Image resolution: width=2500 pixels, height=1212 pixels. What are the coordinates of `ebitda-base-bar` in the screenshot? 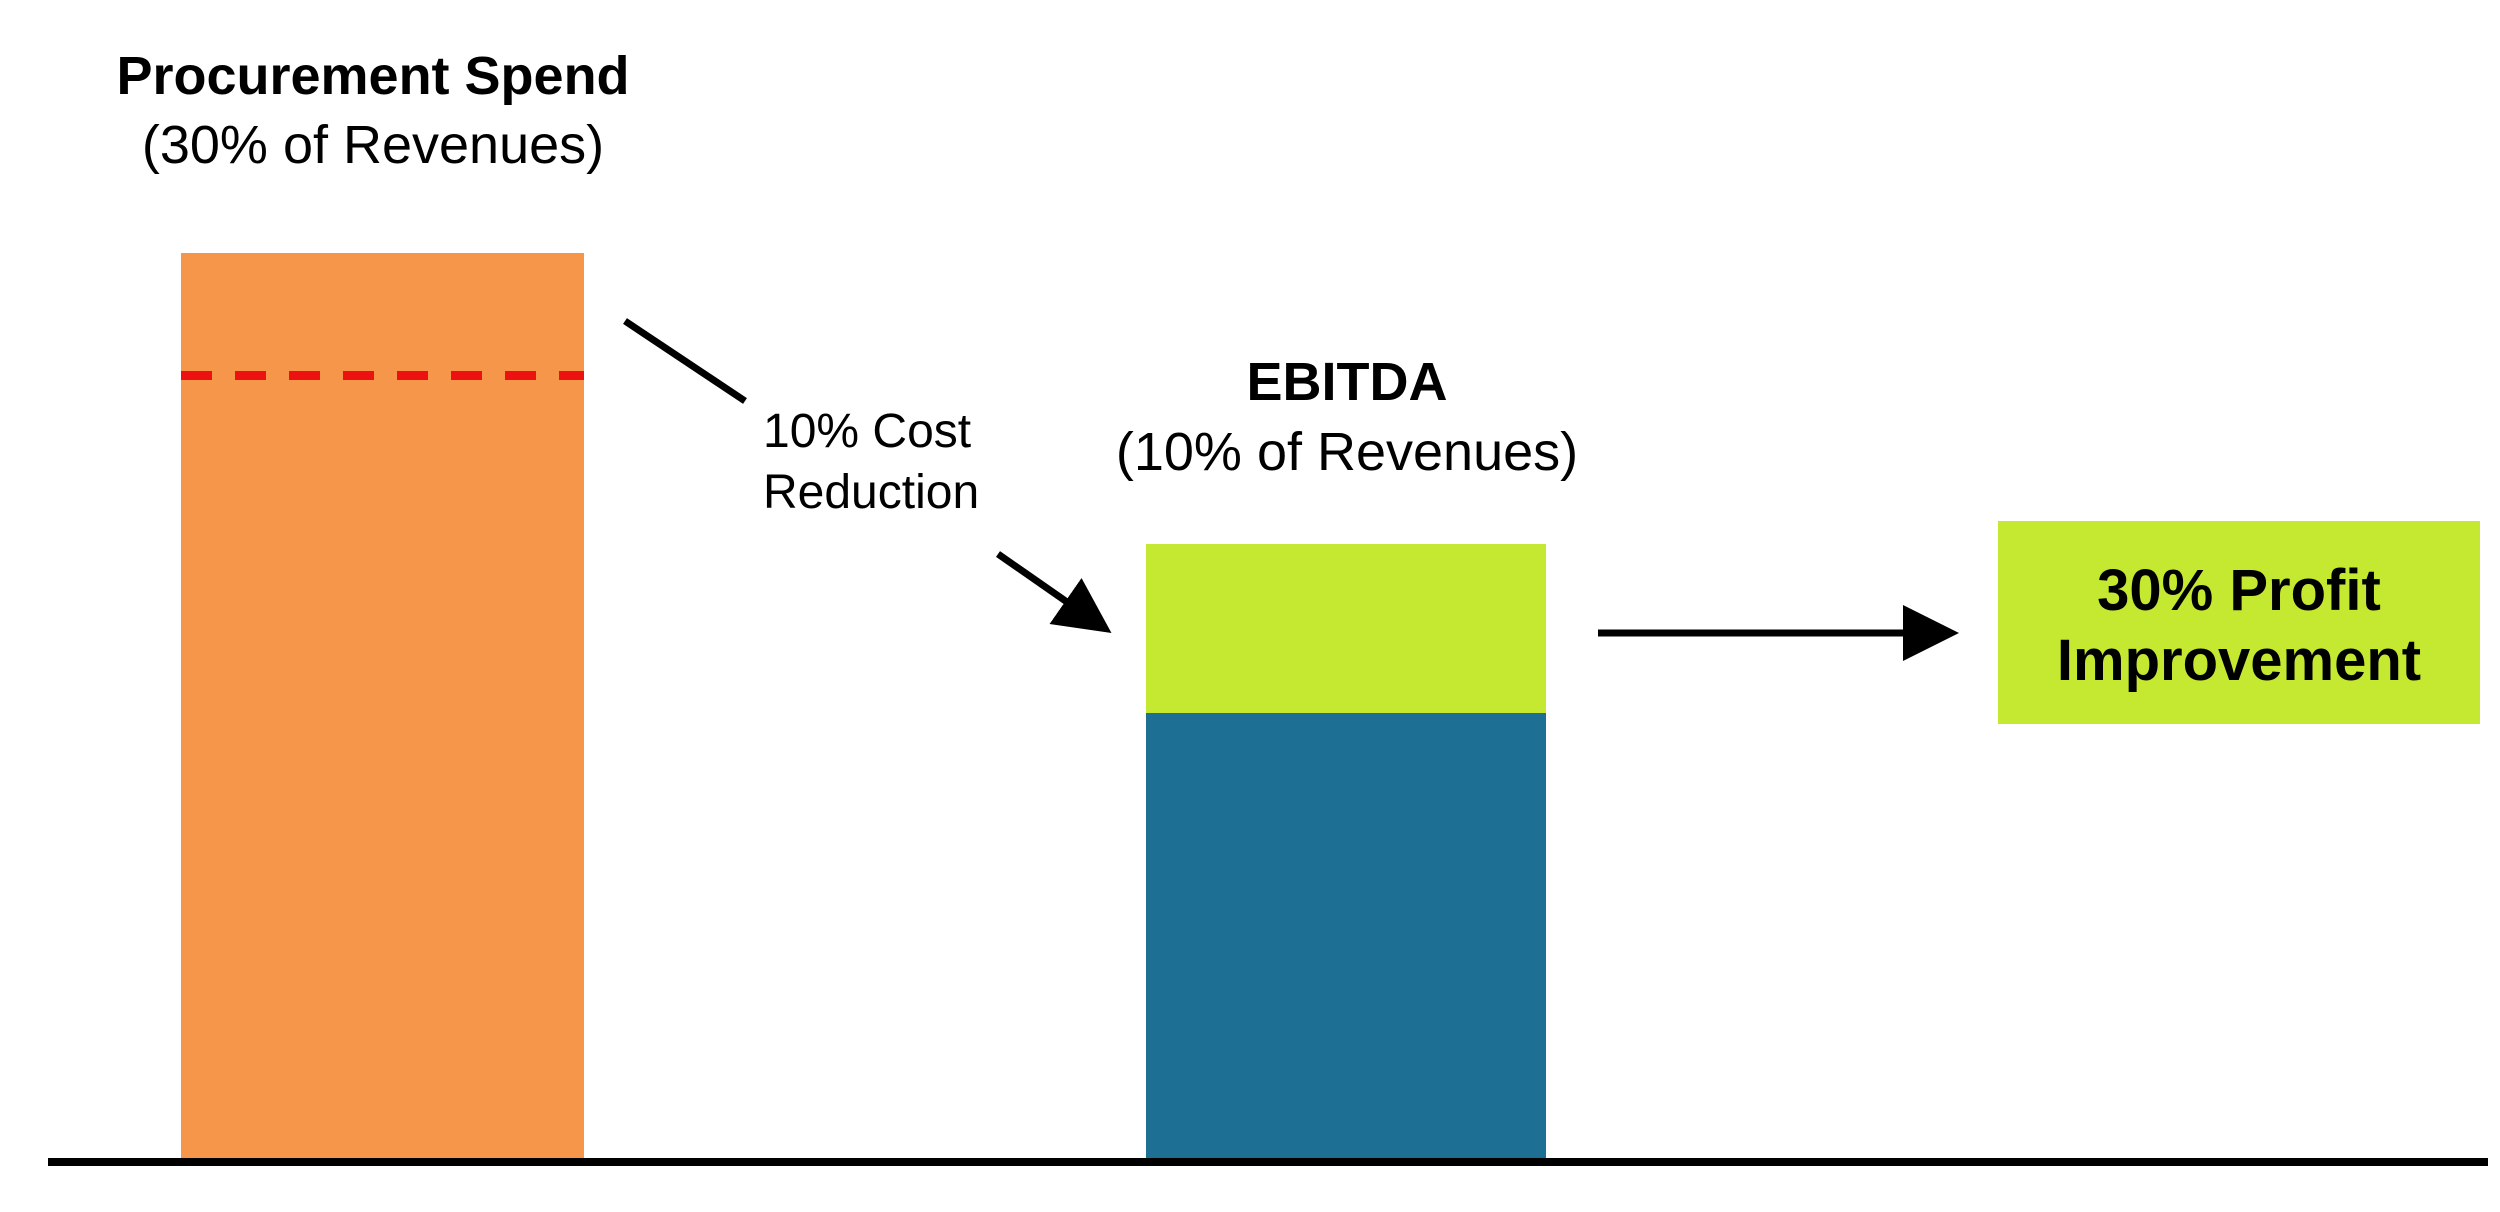 It's located at (1346, 936).